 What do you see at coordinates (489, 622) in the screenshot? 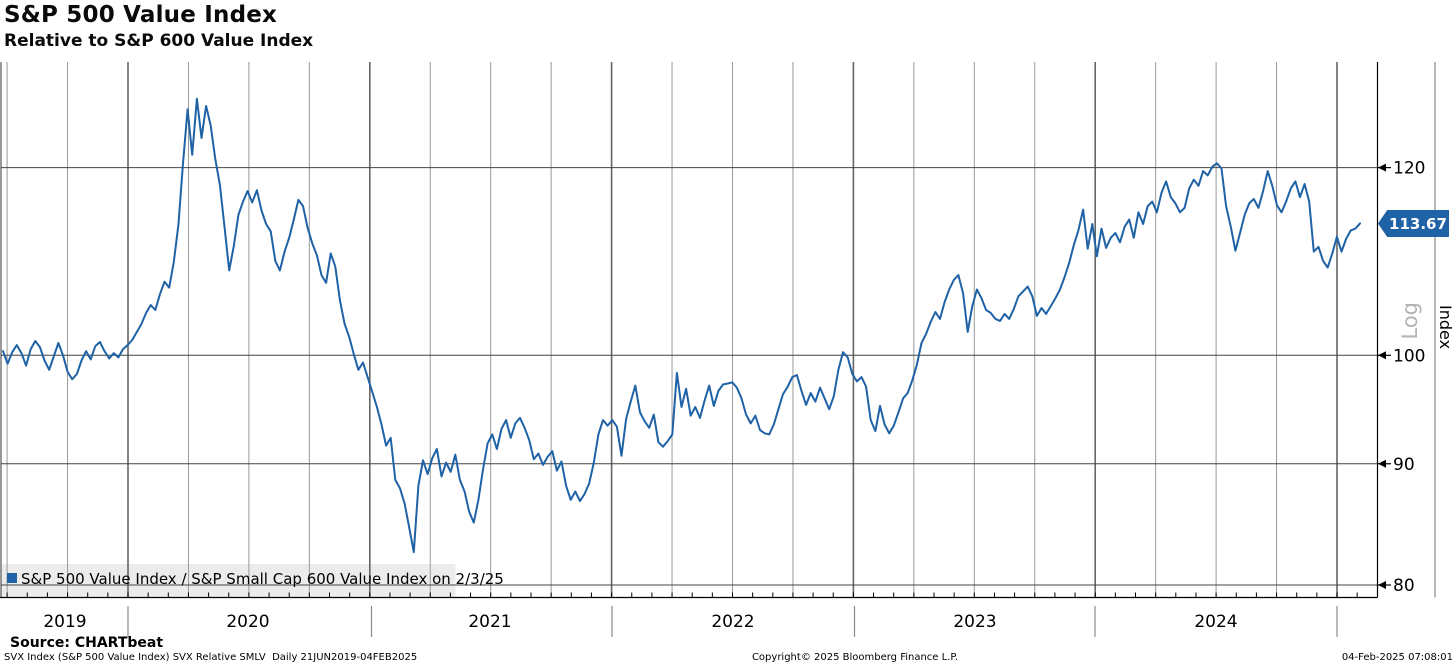
I see `x-axis-year-label: 2021` at bounding box center [489, 622].